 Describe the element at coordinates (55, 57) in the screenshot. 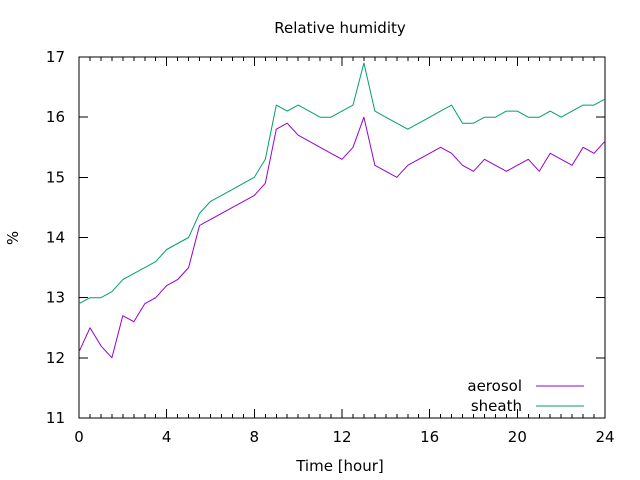

I see `y-tick-label: 17` at that location.